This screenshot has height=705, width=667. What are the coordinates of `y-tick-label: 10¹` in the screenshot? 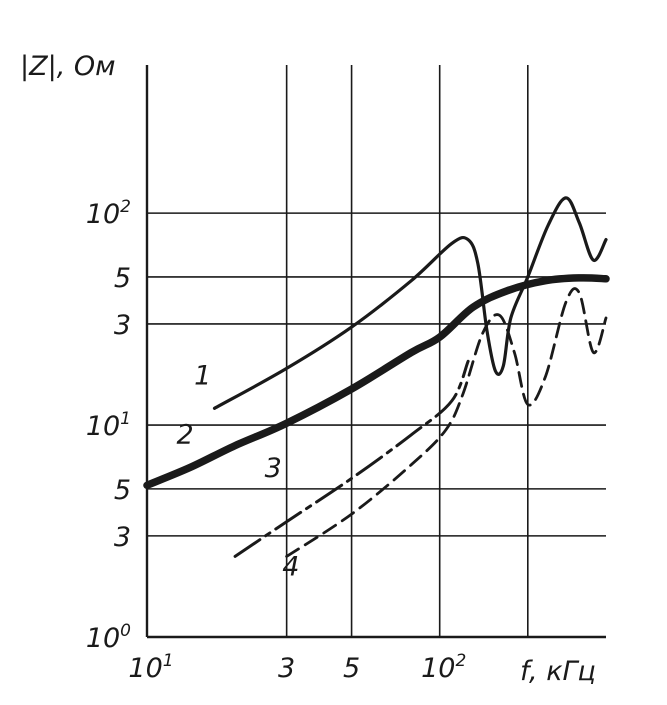 It's located at (108, 425).